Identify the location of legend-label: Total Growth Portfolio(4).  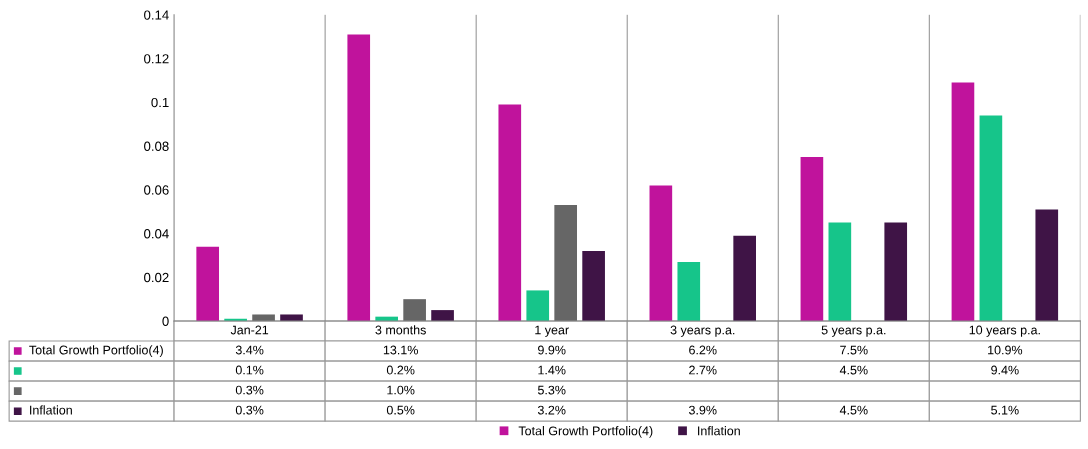
(96, 351).